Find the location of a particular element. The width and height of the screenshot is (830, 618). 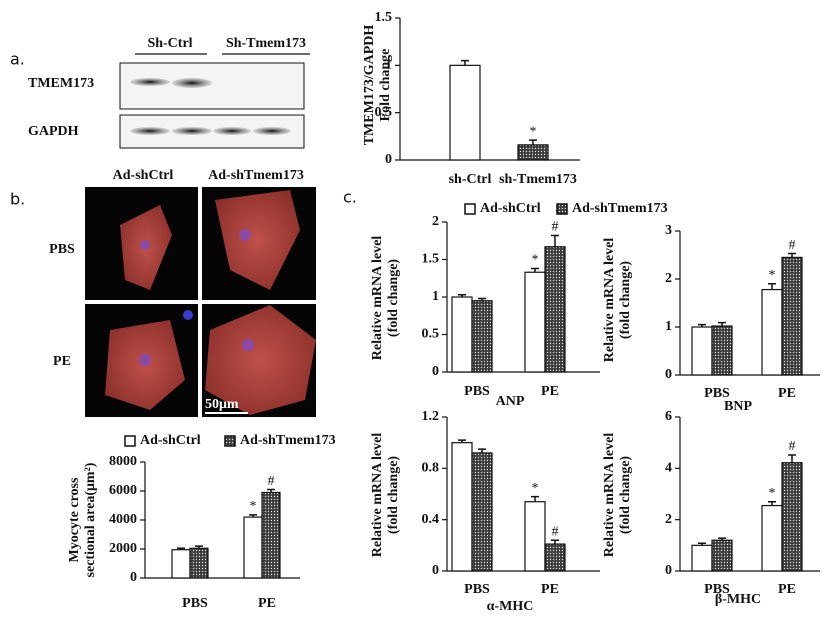

y-tick-label: 4 is located at coordinates (668, 468).